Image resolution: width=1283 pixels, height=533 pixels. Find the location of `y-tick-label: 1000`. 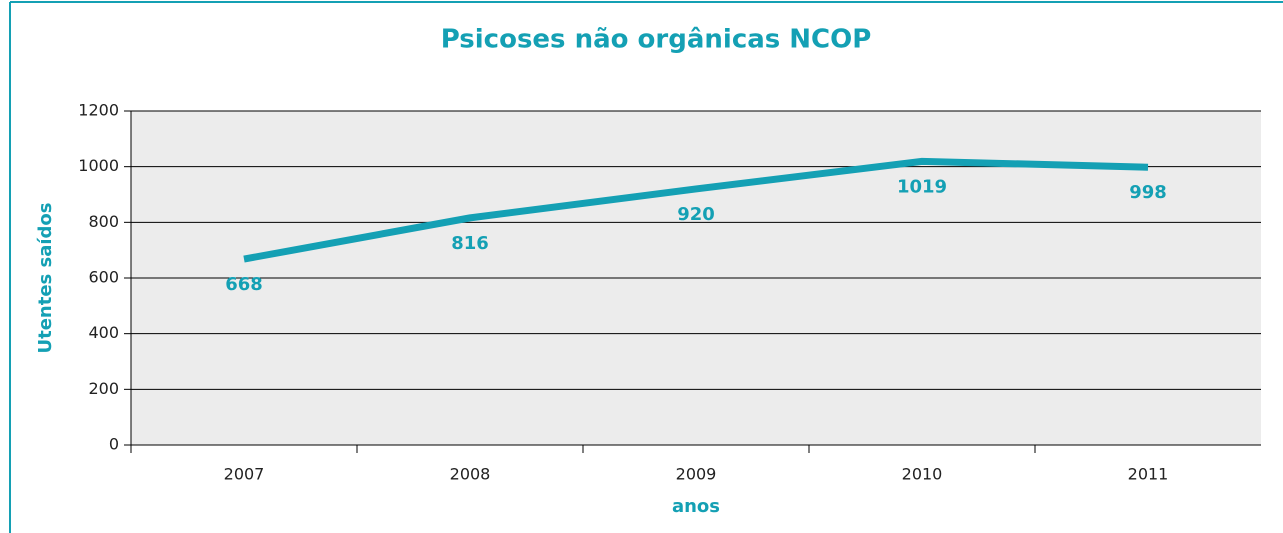

y-tick-label: 1000 is located at coordinates (98, 165).